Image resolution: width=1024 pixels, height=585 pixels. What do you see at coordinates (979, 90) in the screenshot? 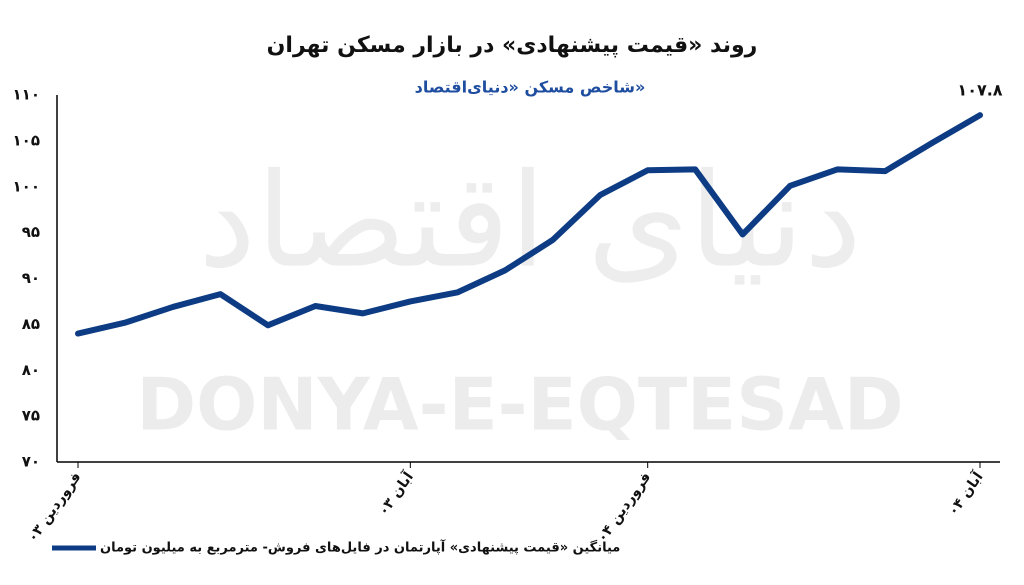
I see `data-label: ۱۰۷.۸` at bounding box center [979, 90].